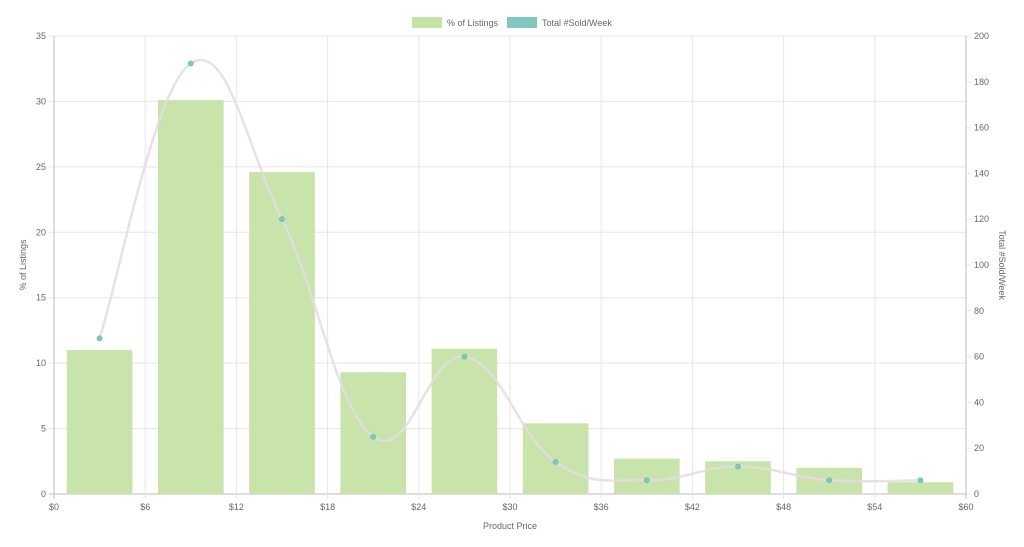  Describe the element at coordinates (981, 173) in the screenshot. I see `y2-tick-label: 140` at that location.